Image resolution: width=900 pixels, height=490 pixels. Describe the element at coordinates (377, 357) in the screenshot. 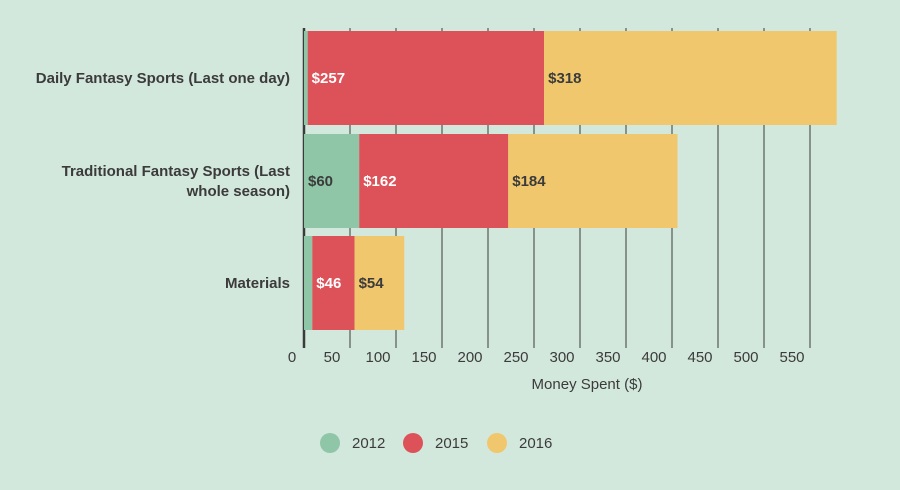

I see `x-tick-100: 100` at that location.